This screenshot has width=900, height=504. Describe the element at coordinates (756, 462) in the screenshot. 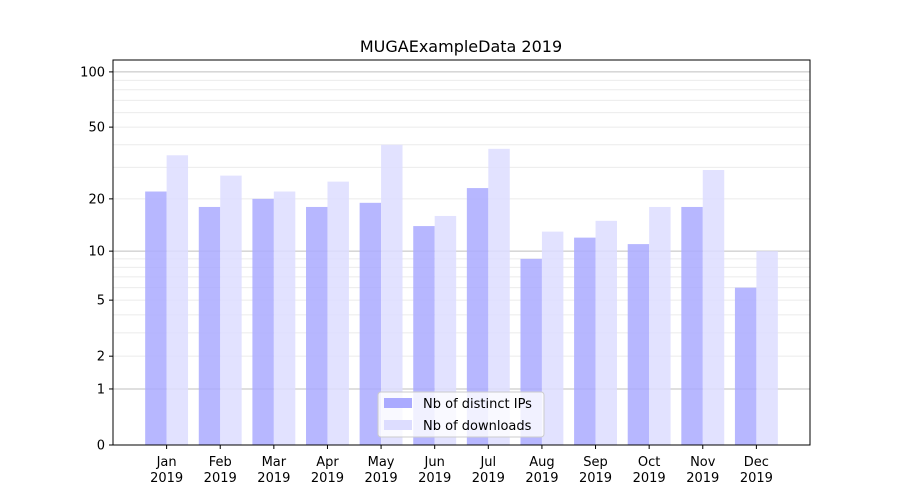

I see `x-tick-label-line: Dec` at that location.